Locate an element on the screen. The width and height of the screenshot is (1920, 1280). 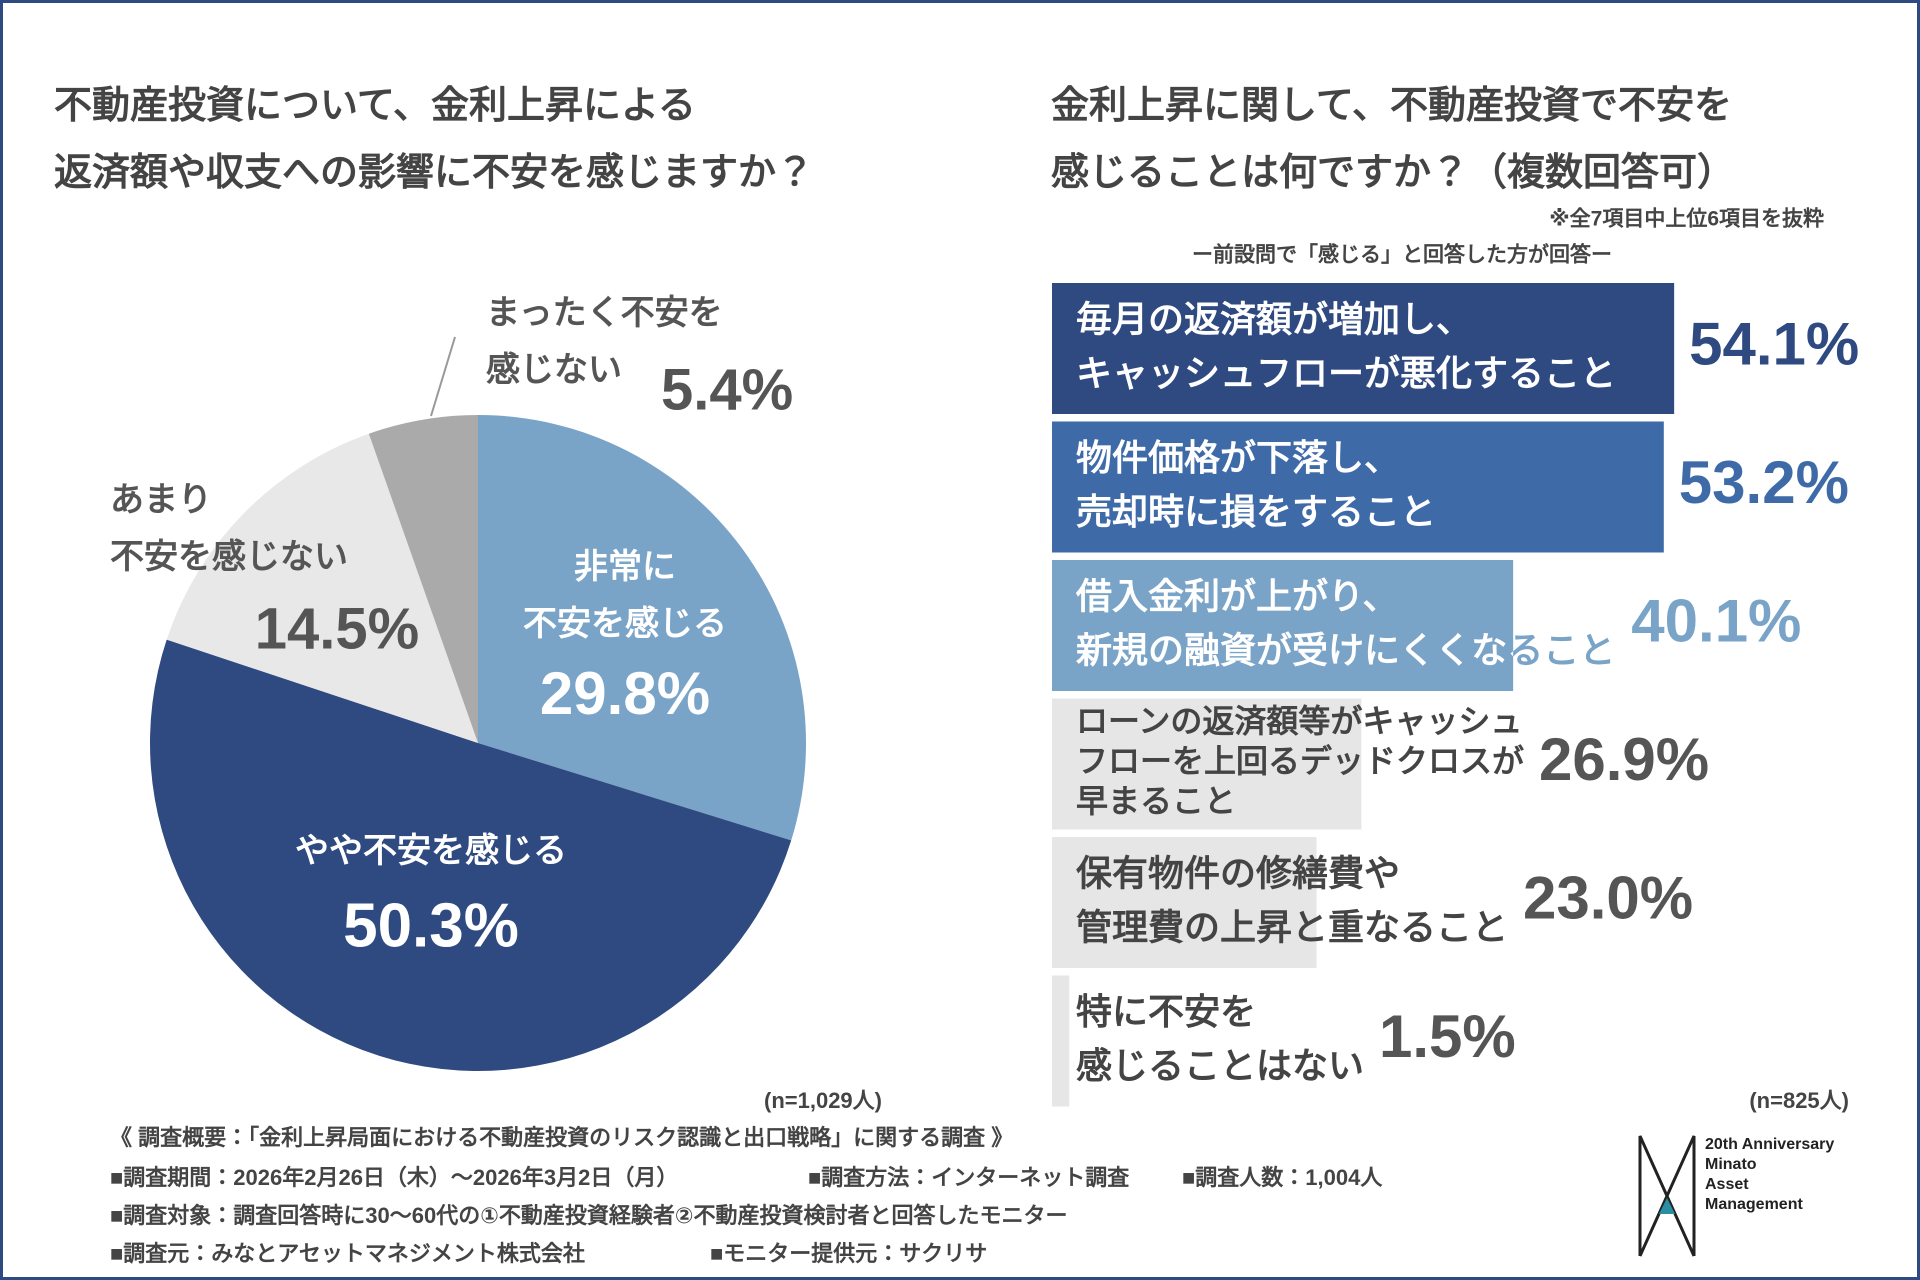
footer-line: ■調査元：みなとアセットマネジメント株式会社 is located at coordinates (347, 1253).